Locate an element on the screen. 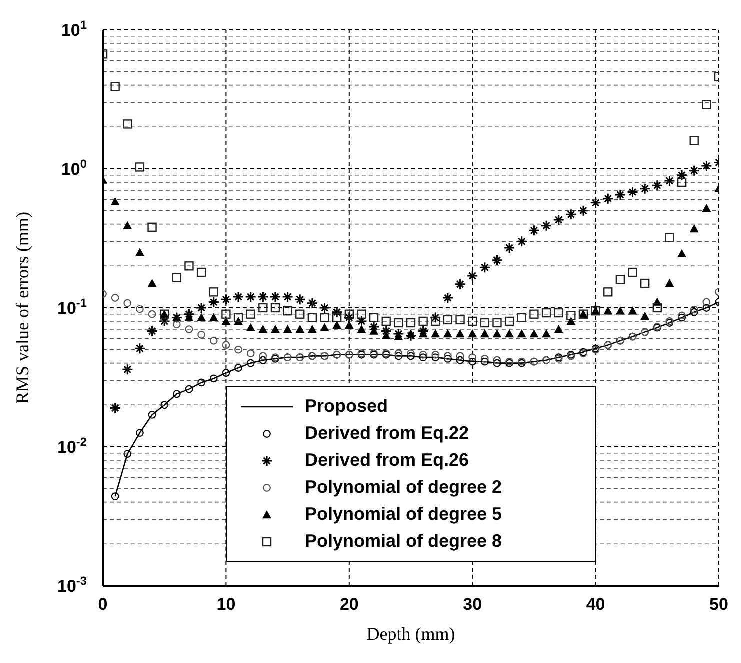 Image resolution: width=741 pixels, height=663 pixels. legend-label: Proposed is located at coordinates (346, 406).